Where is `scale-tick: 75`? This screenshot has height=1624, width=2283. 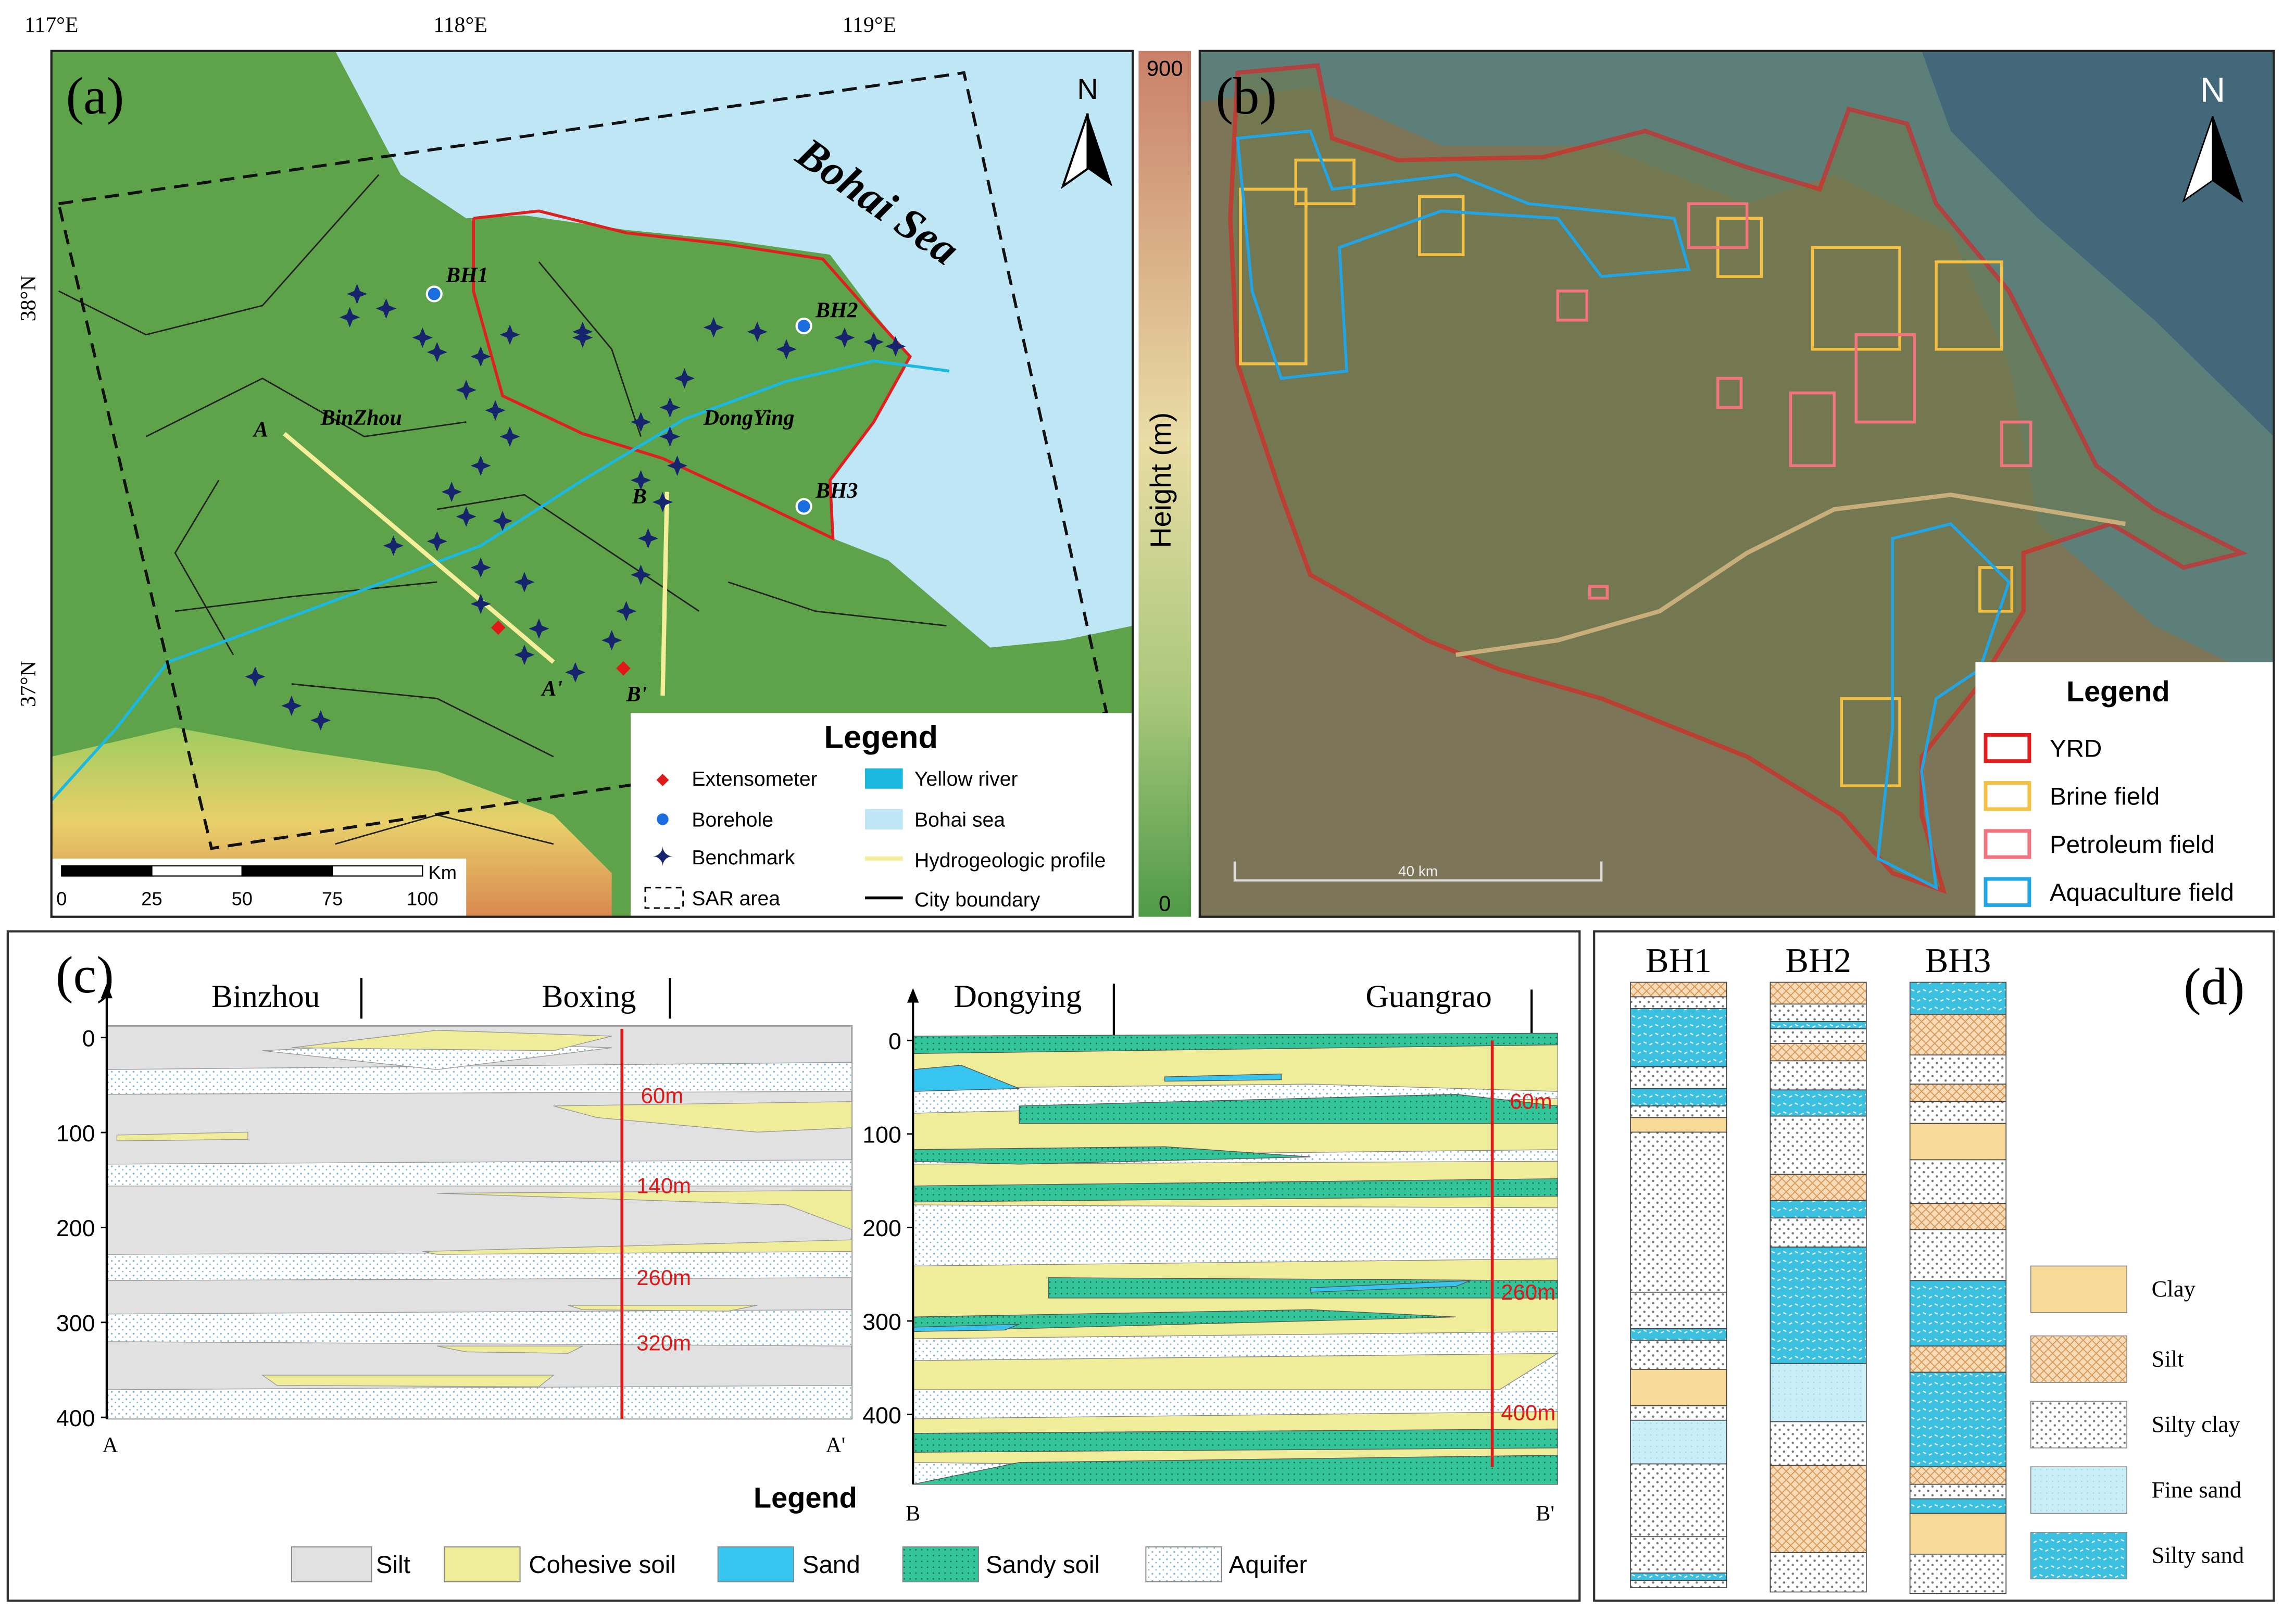 scale-tick: 75 is located at coordinates (332, 899).